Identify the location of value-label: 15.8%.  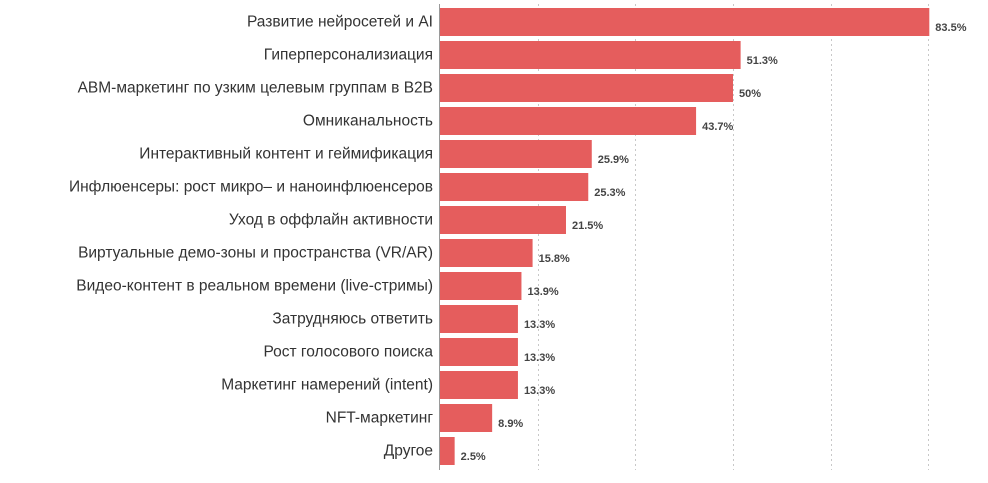
(554, 259).